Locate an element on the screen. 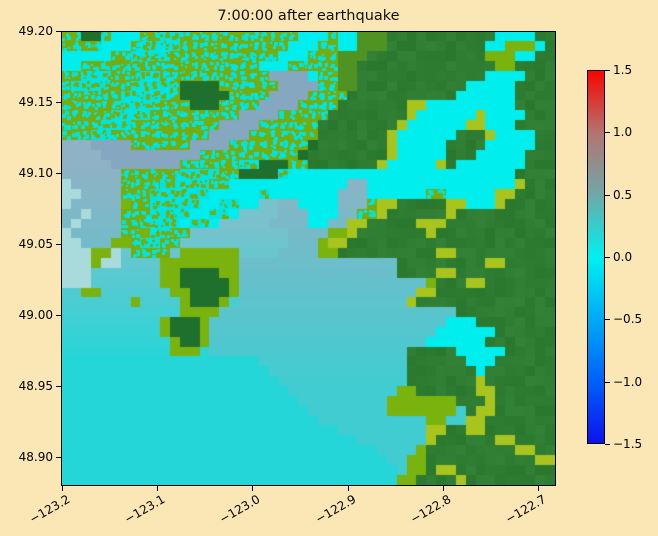 The image size is (658, 536). colorbar-gradient is located at coordinates (596, 257).